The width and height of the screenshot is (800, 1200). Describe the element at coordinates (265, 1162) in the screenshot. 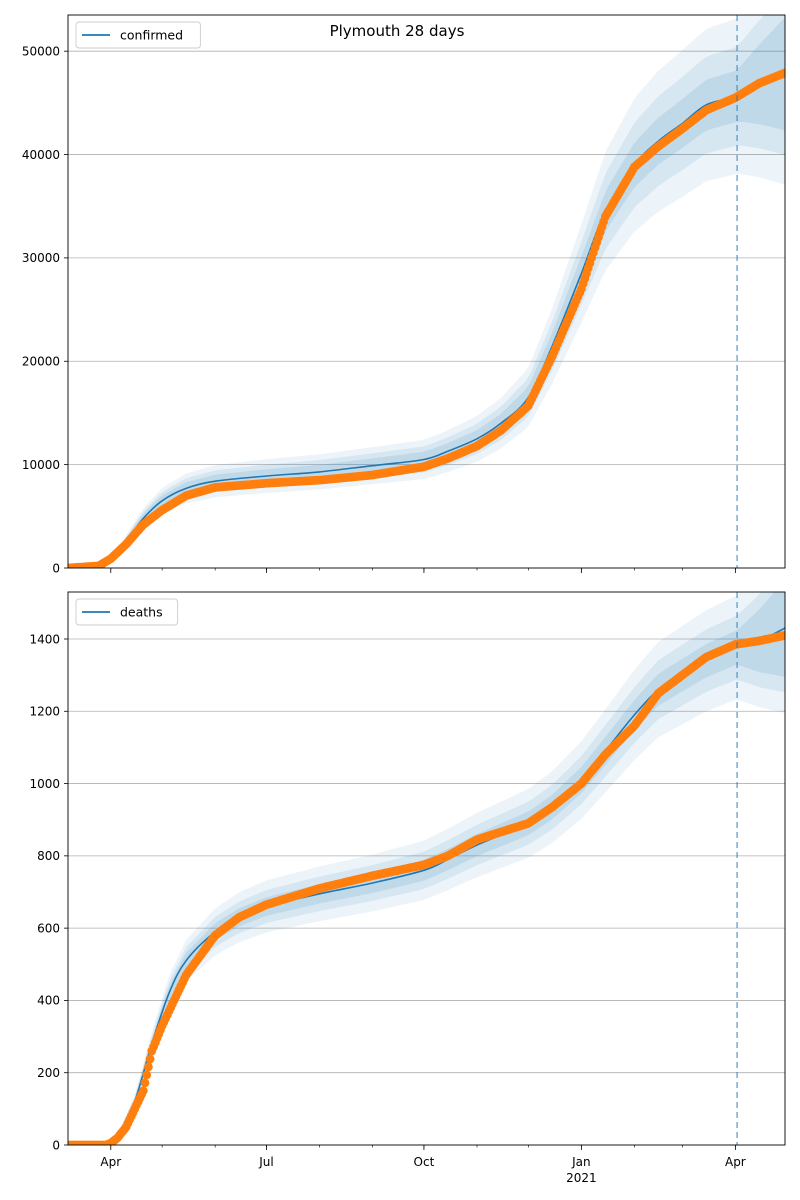

I see `x-tick-label: Jul` at that location.